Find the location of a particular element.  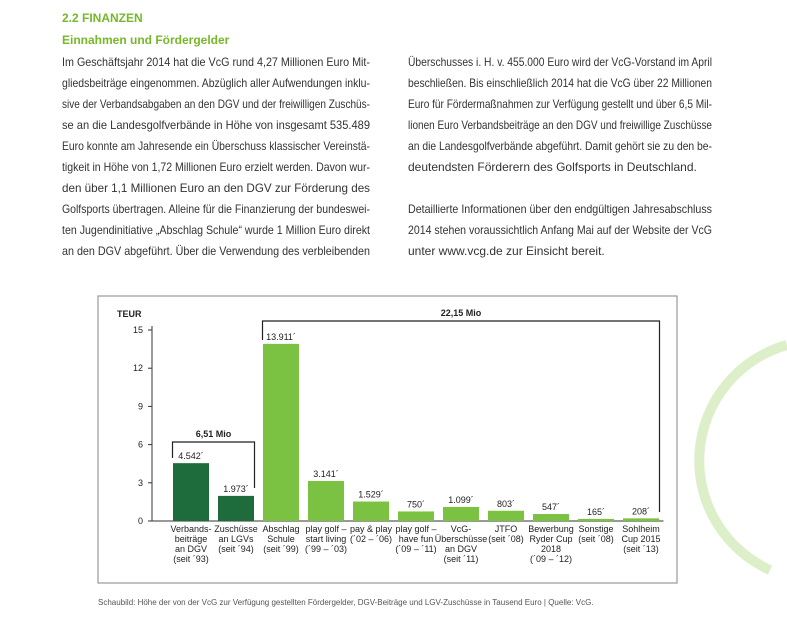

x-tick-label: VcG- is located at coordinates (461, 529).